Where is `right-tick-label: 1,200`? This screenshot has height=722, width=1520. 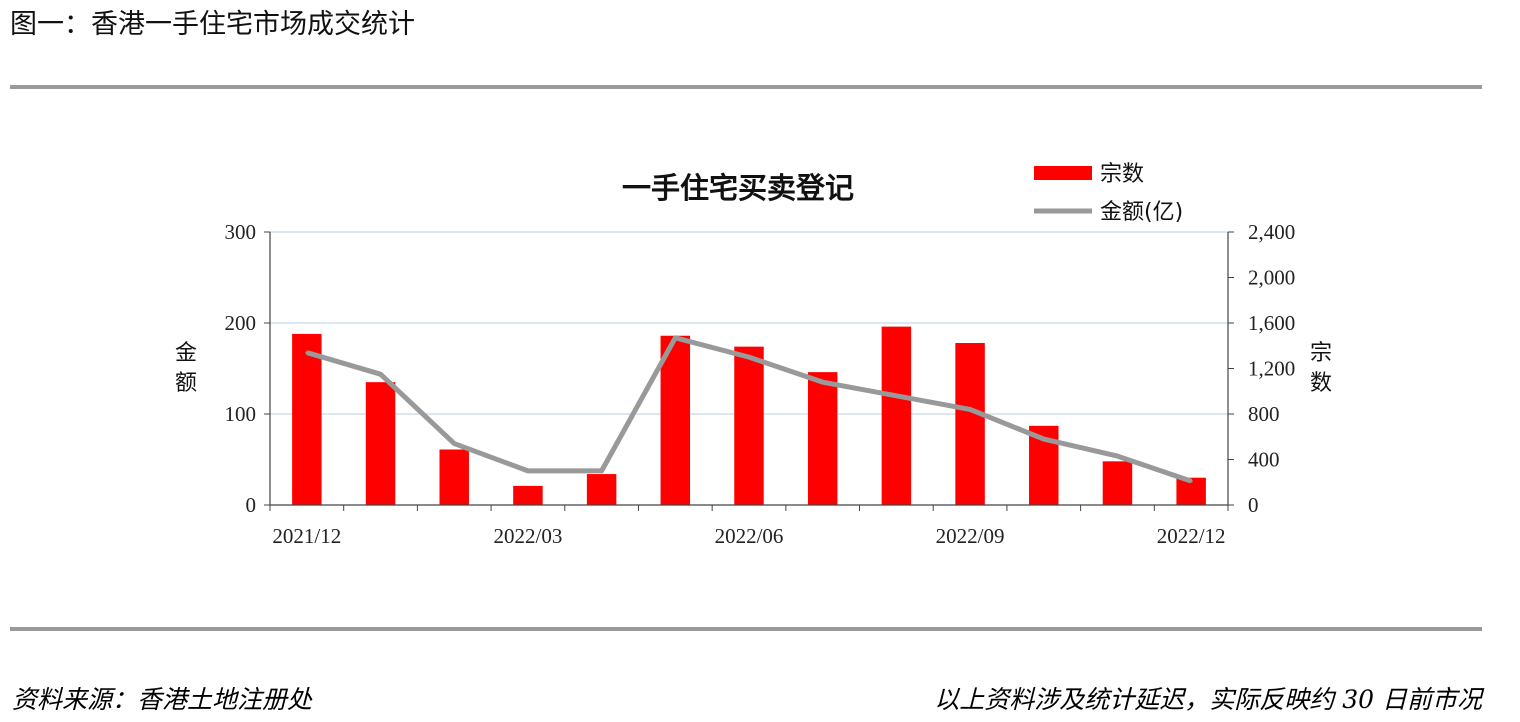
right-tick-label: 1,200 is located at coordinates (1271, 369).